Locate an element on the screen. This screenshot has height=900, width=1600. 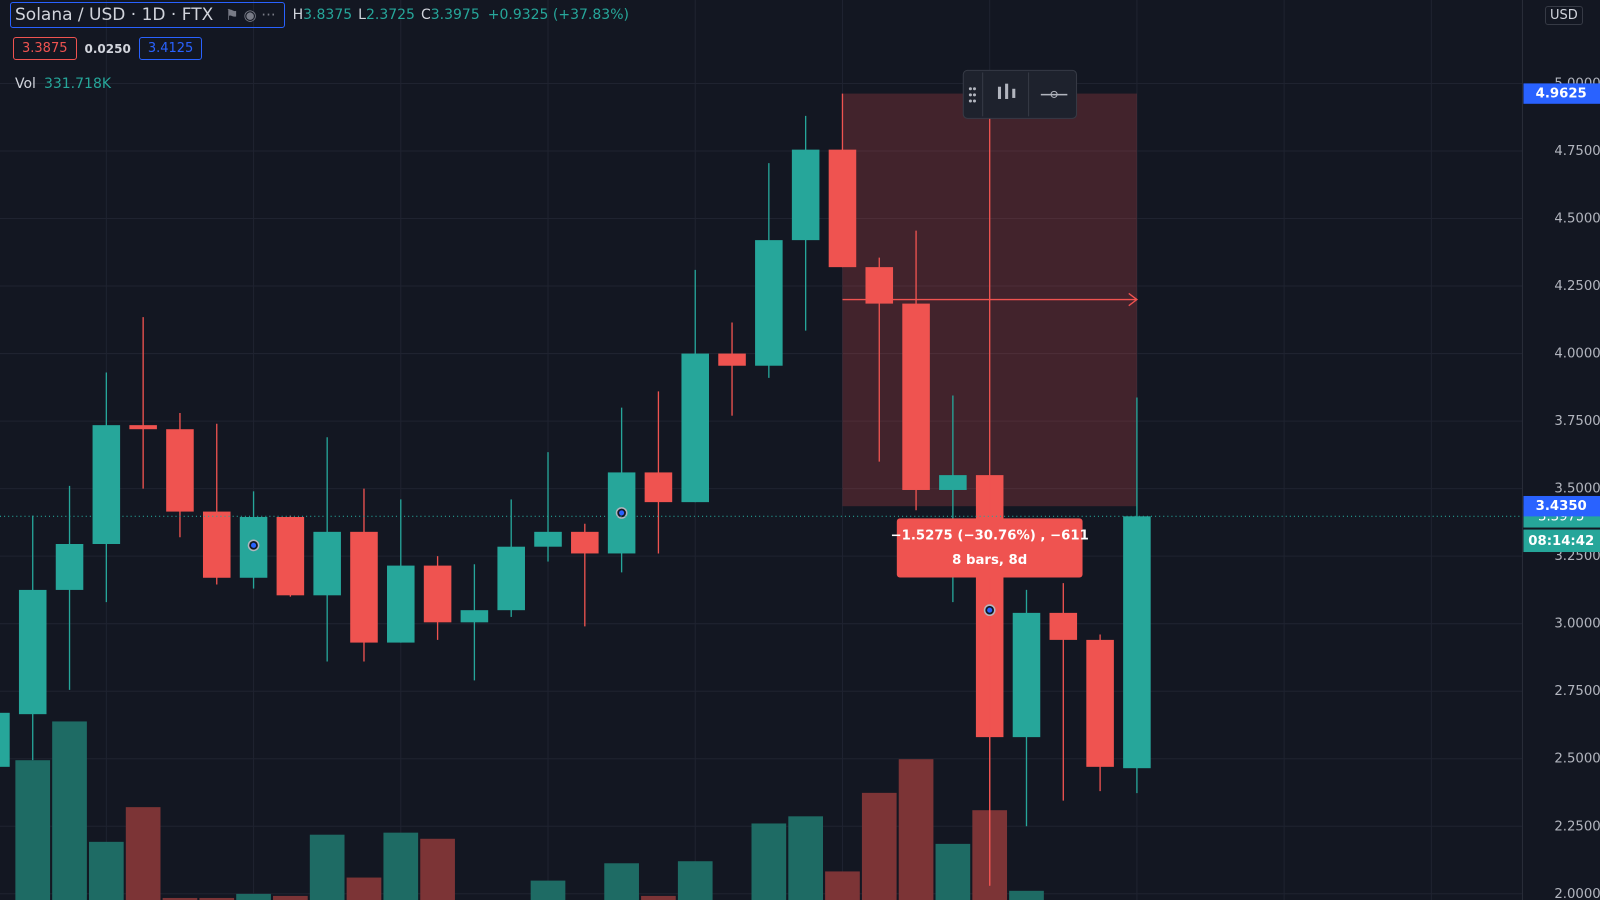
spread: 0.0250 is located at coordinates (107, 48).